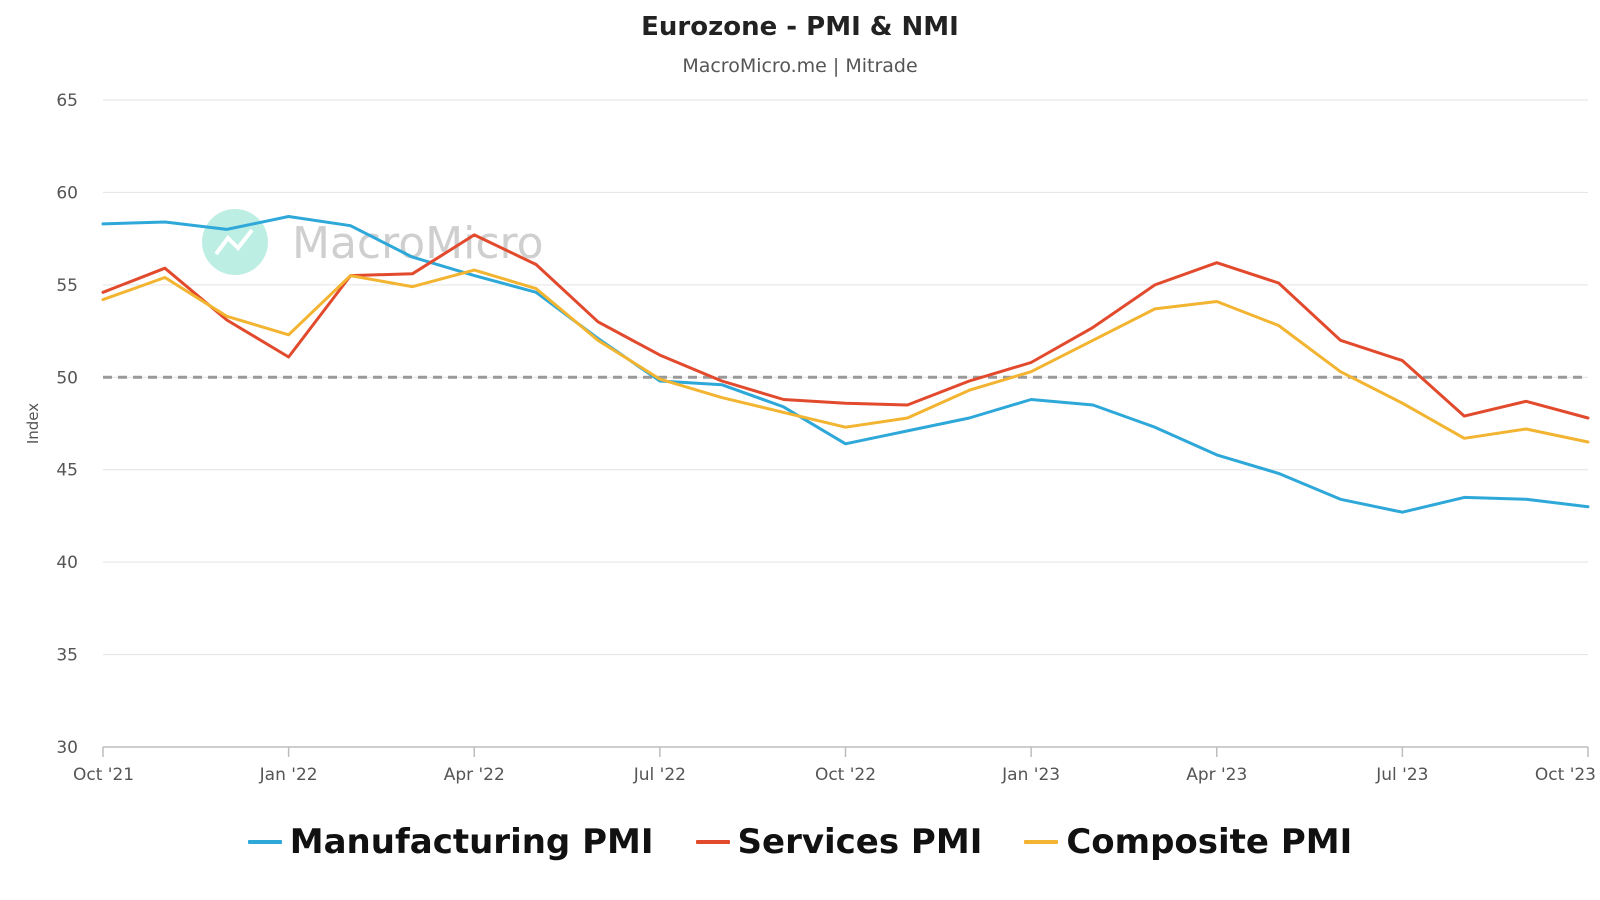  I want to click on watermark-logo-mark, so click(234, 242).